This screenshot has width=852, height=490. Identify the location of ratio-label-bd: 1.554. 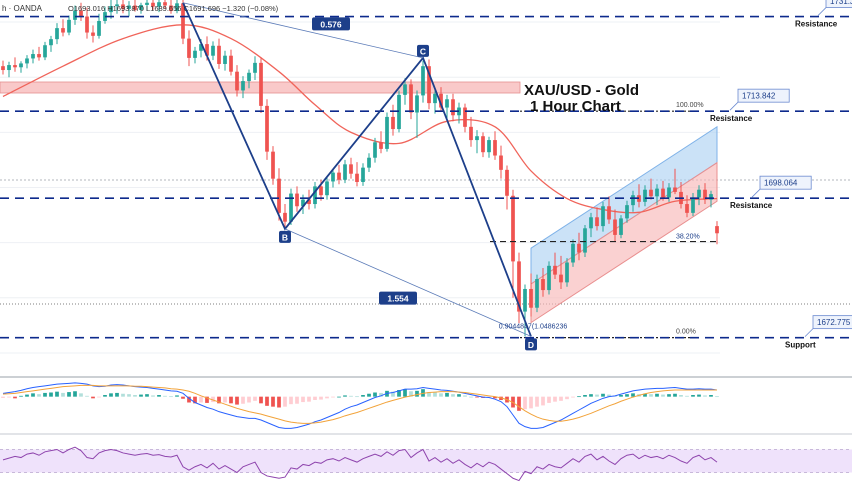
(398, 298).